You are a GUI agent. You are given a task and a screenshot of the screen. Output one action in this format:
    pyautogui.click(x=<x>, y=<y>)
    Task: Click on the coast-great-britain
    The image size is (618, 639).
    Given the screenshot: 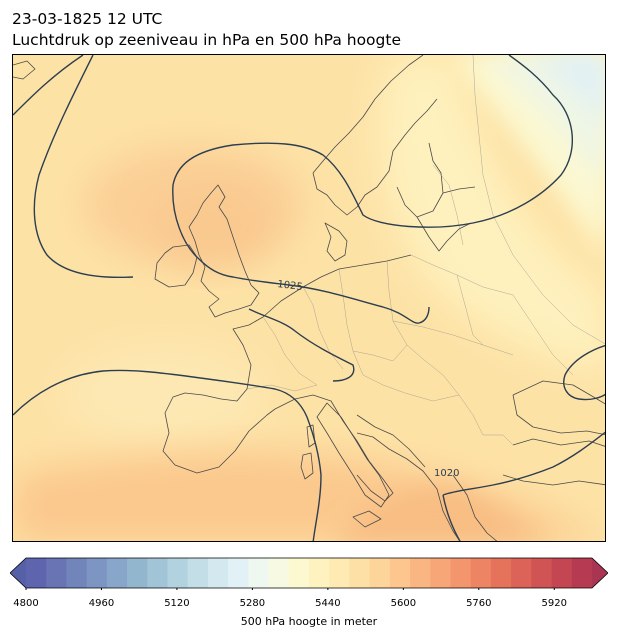 What is the action you would take?
    pyautogui.click(x=224, y=251)
    